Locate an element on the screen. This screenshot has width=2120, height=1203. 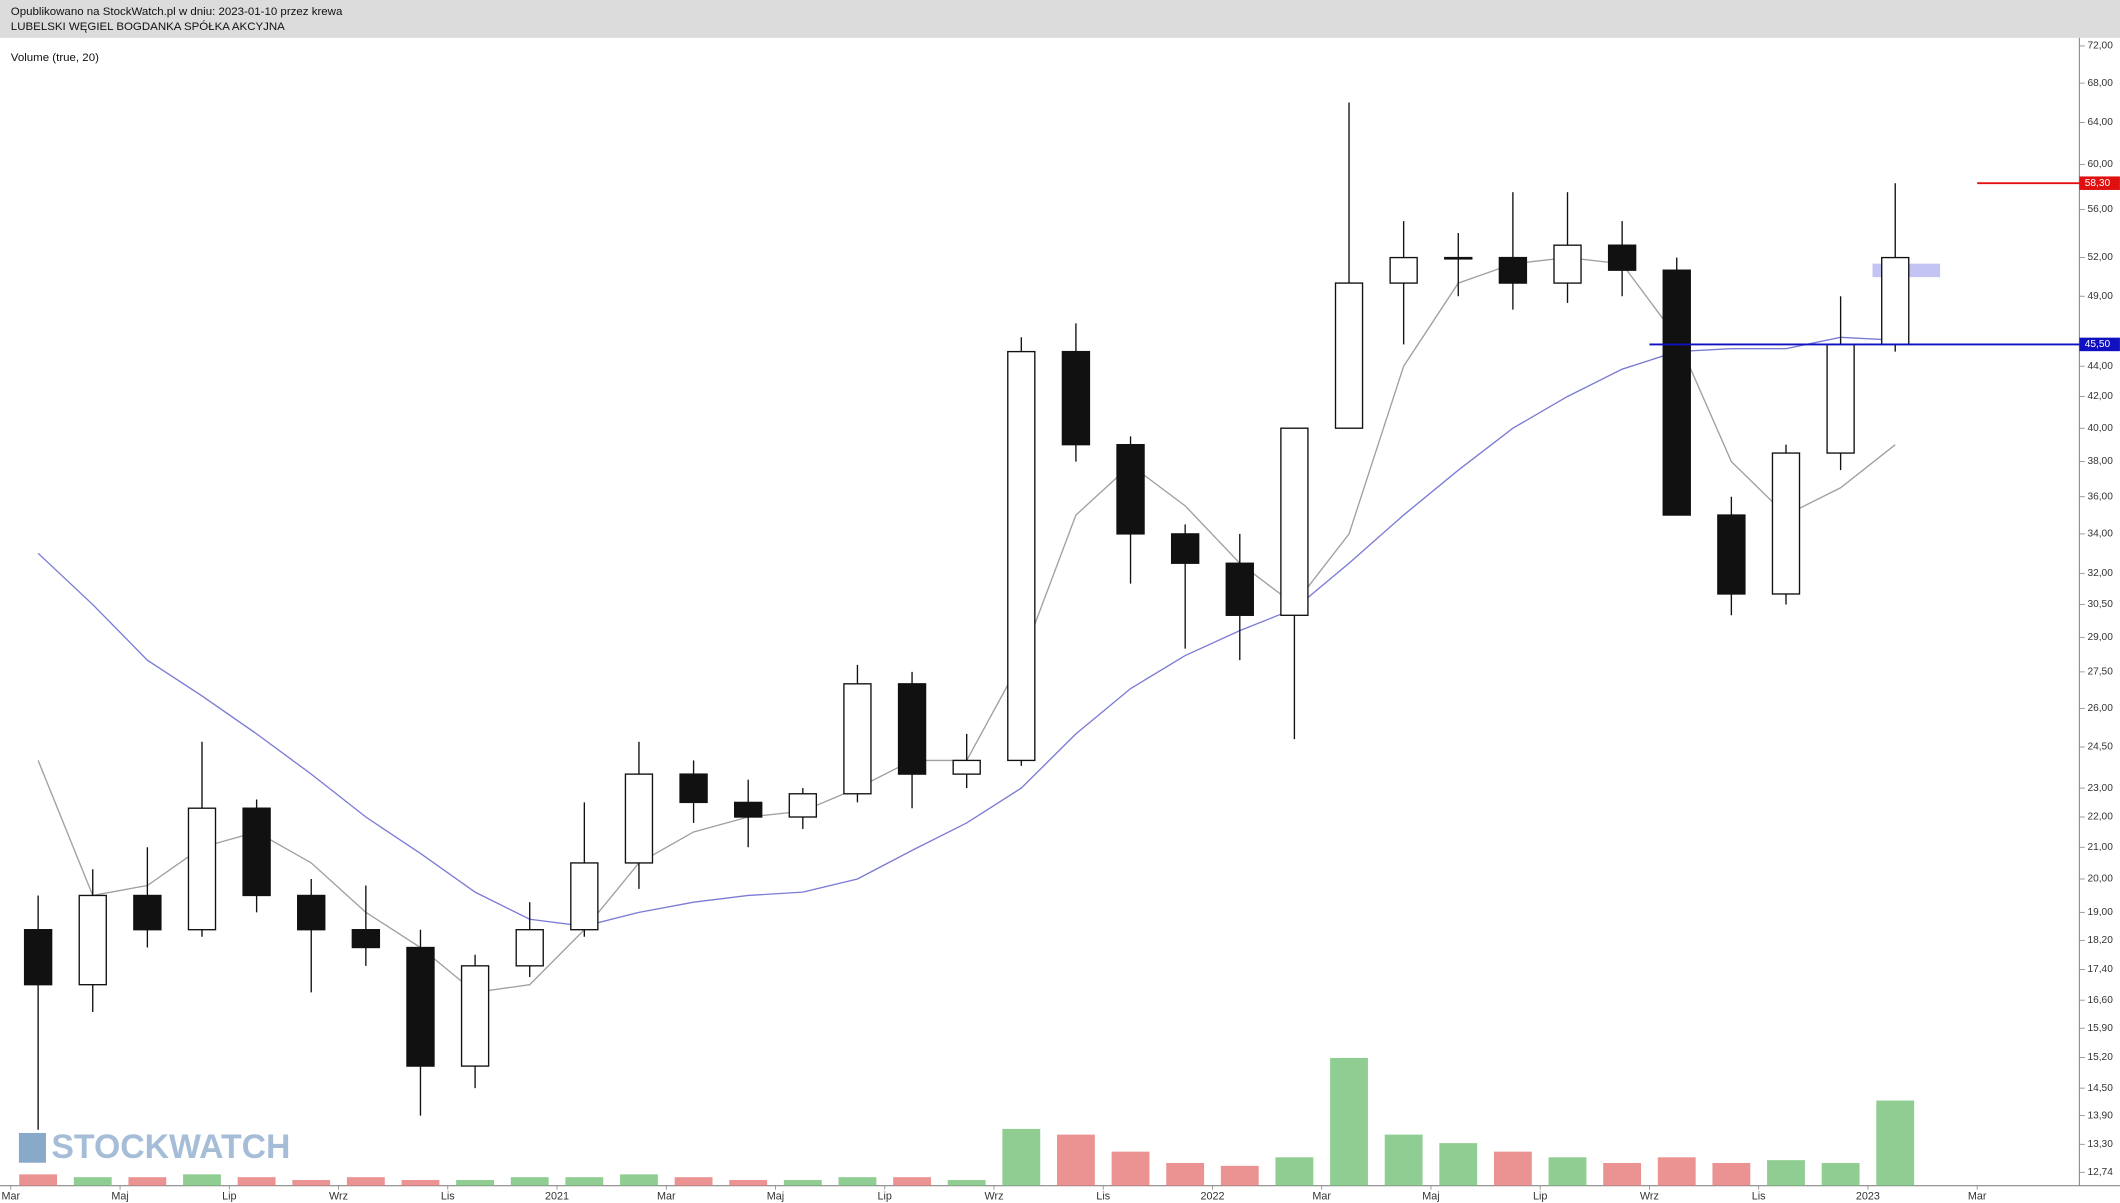
y-tick-label: 72,00 is located at coordinates (2100, 46).